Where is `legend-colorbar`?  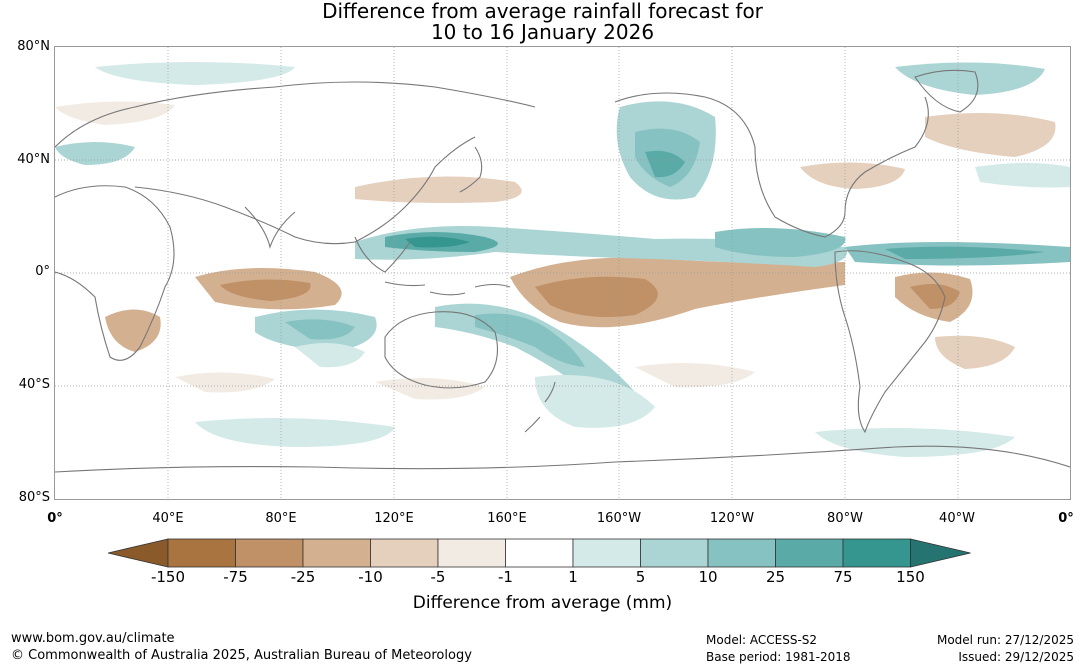 legend-colorbar is located at coordinates (539, 553).